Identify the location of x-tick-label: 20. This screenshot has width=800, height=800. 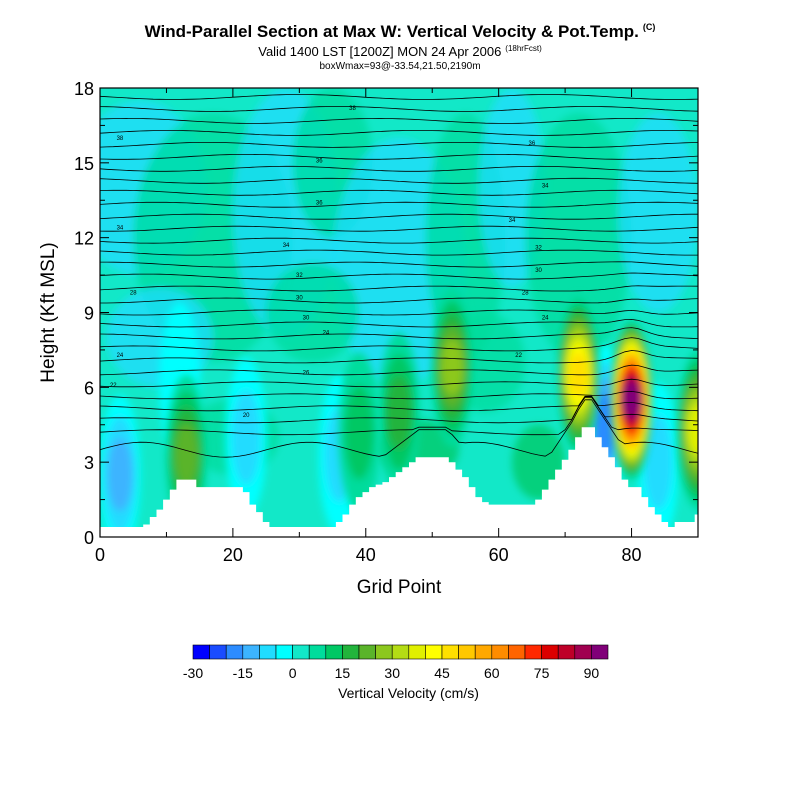
(233, 555).